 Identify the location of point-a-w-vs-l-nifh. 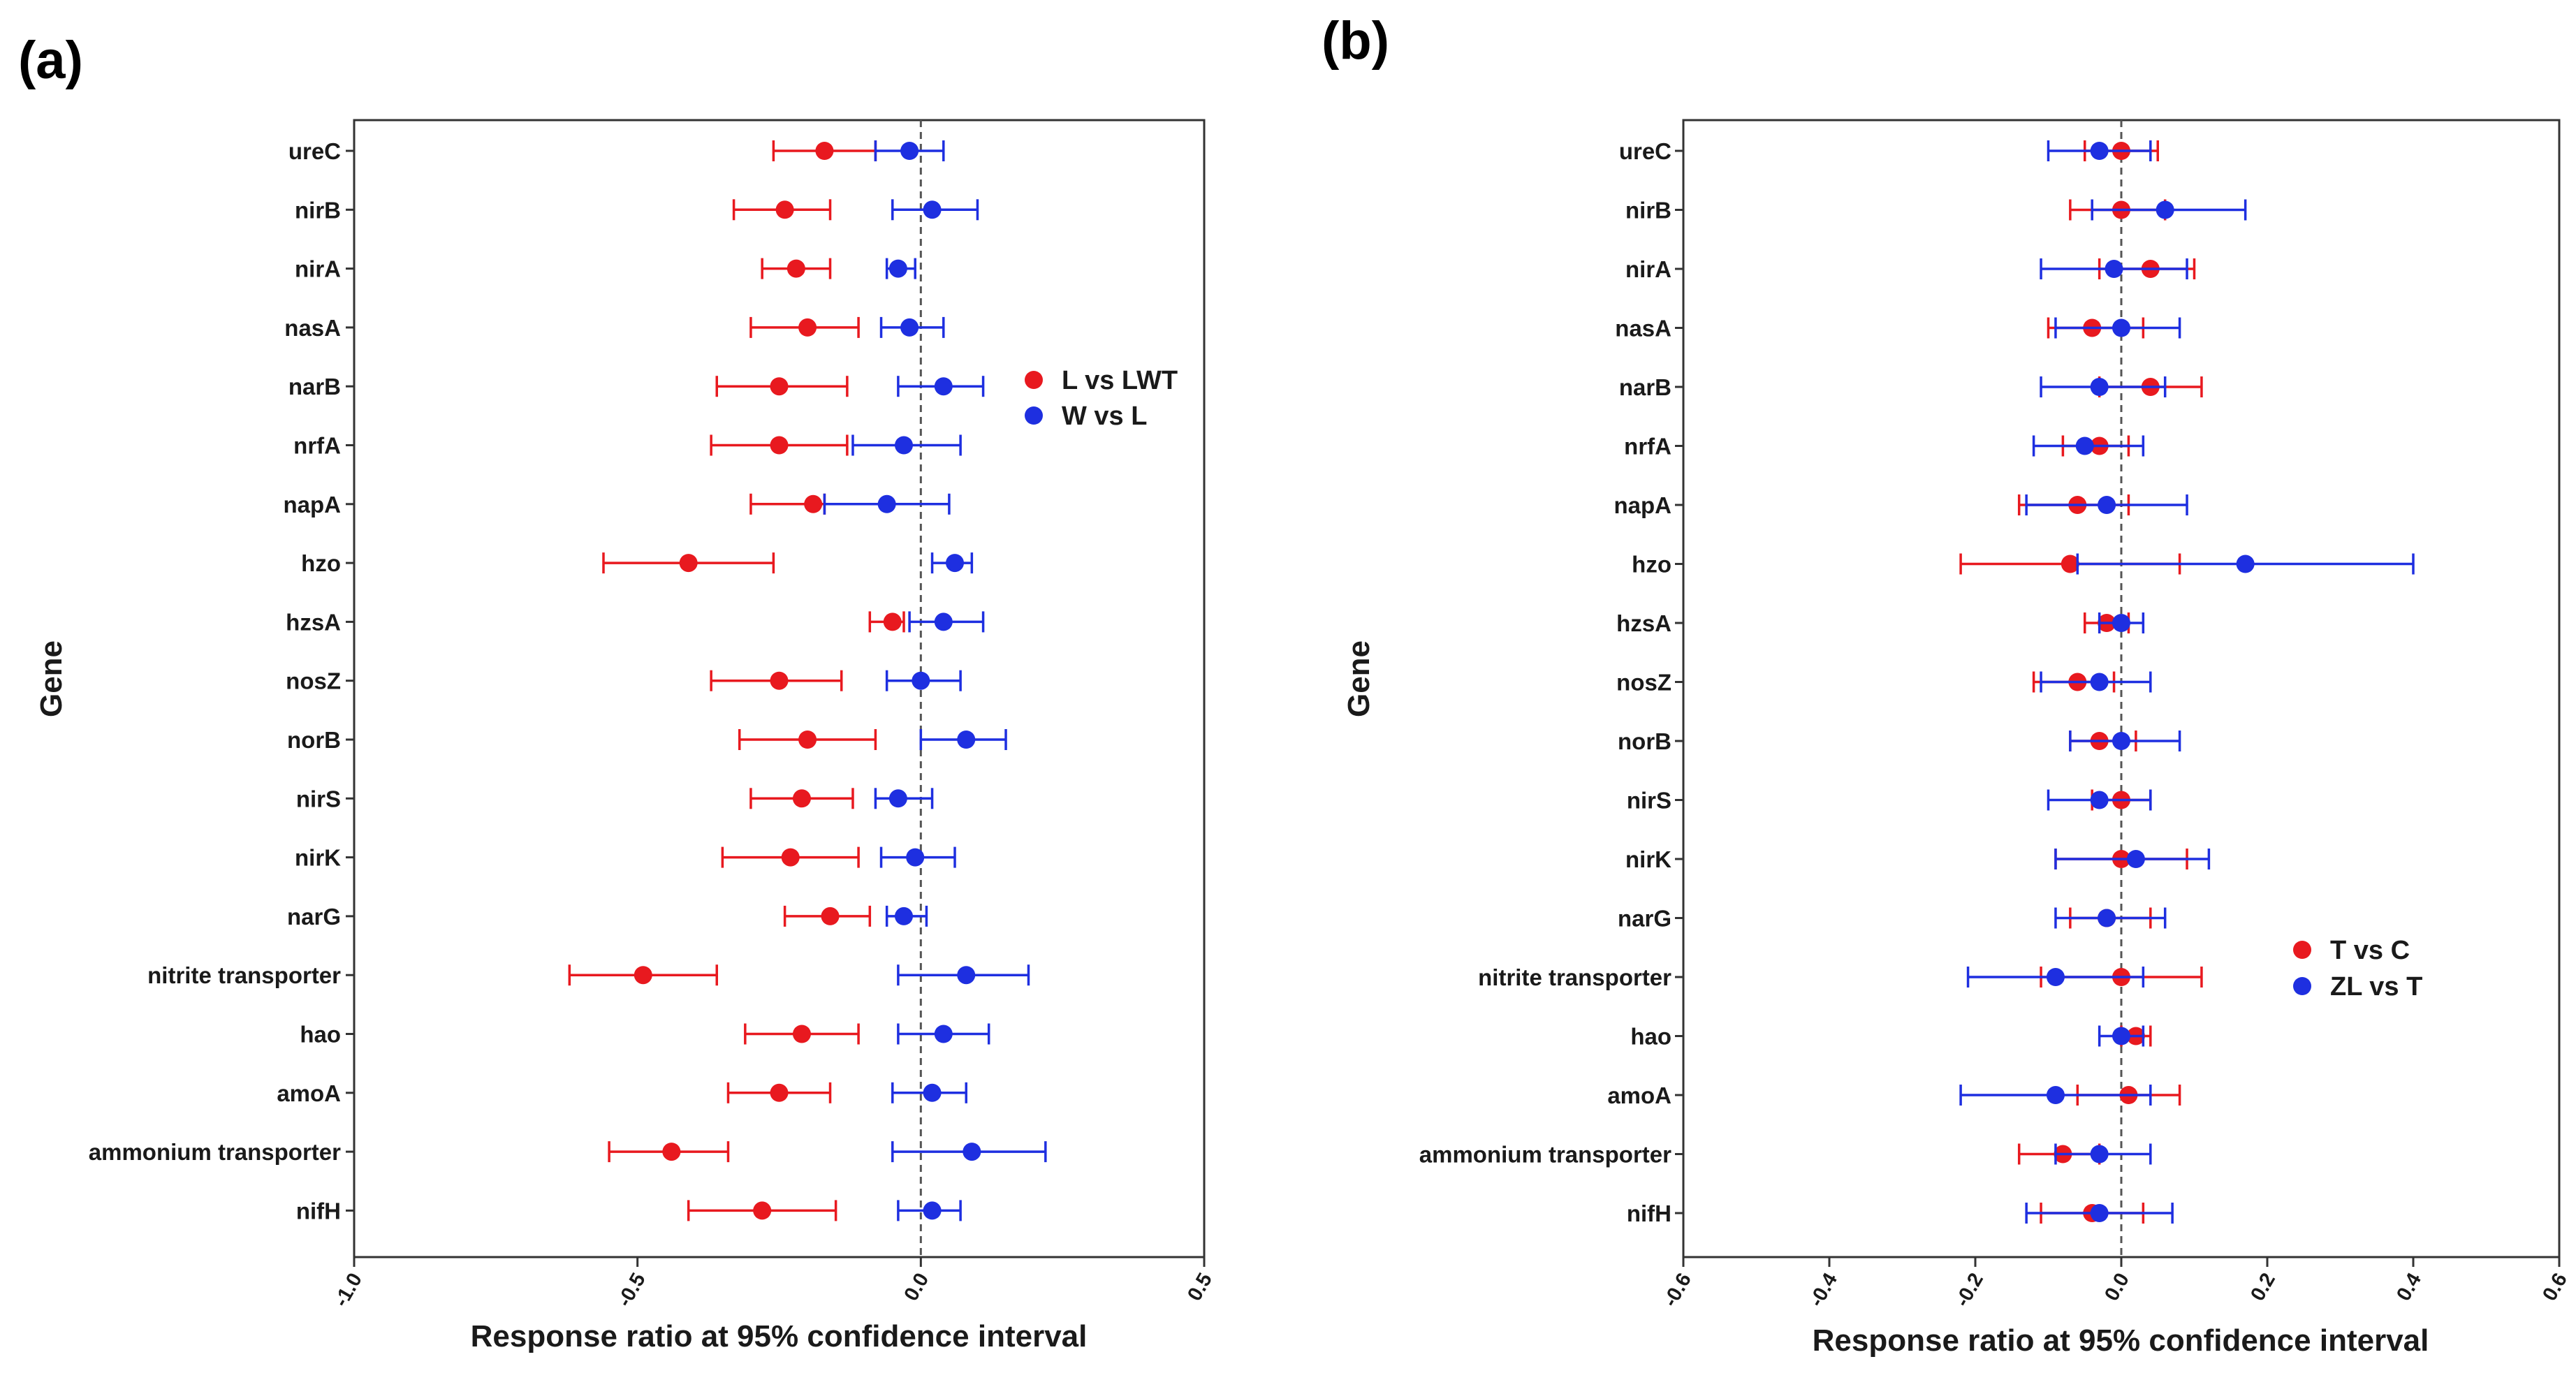
(932, 1210).